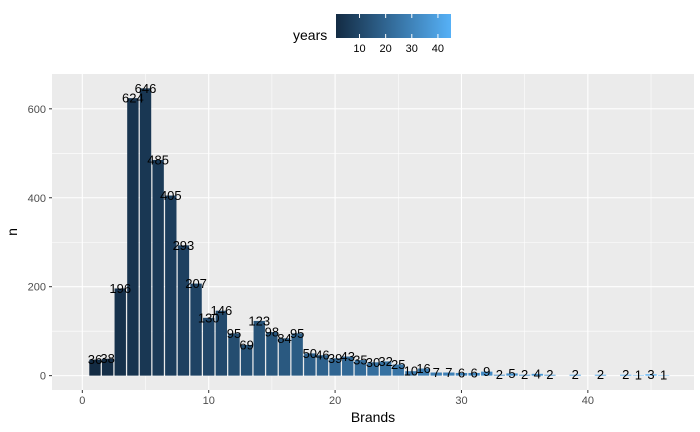 The height and width of the screenshot is (432, 700). I want to click on data-label: 69, so click(246, 344).